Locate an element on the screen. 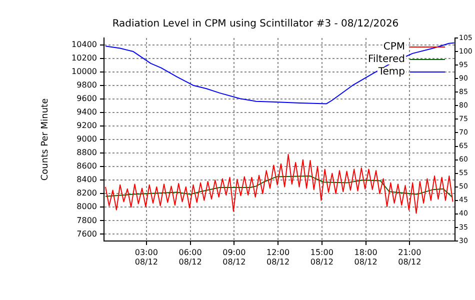 The width and height of the screenshot is (475, 300). y-tick-label: 9000 is located at coordinates (86, 139).